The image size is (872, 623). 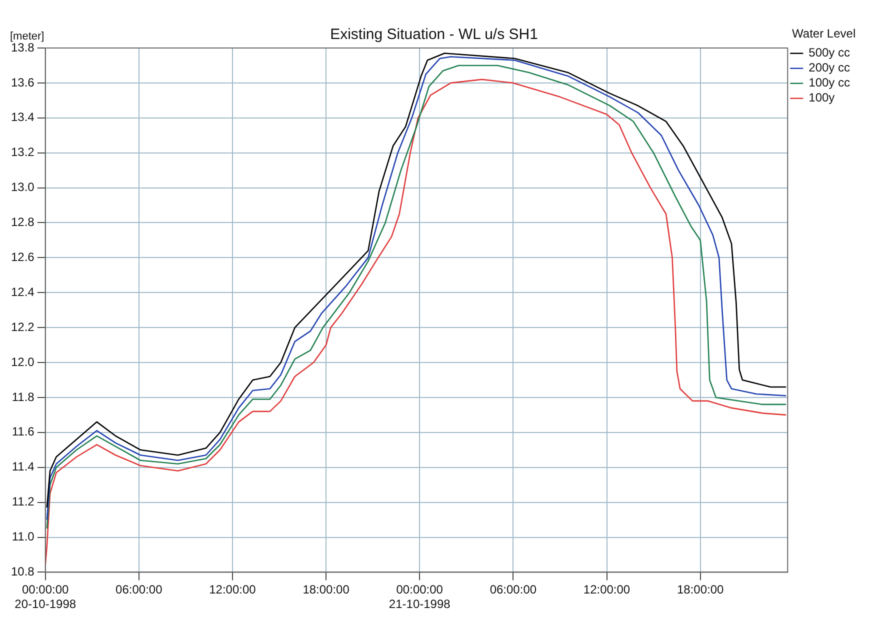 I want to click on y-axis-title: [meter], so click(x=27, y=36).